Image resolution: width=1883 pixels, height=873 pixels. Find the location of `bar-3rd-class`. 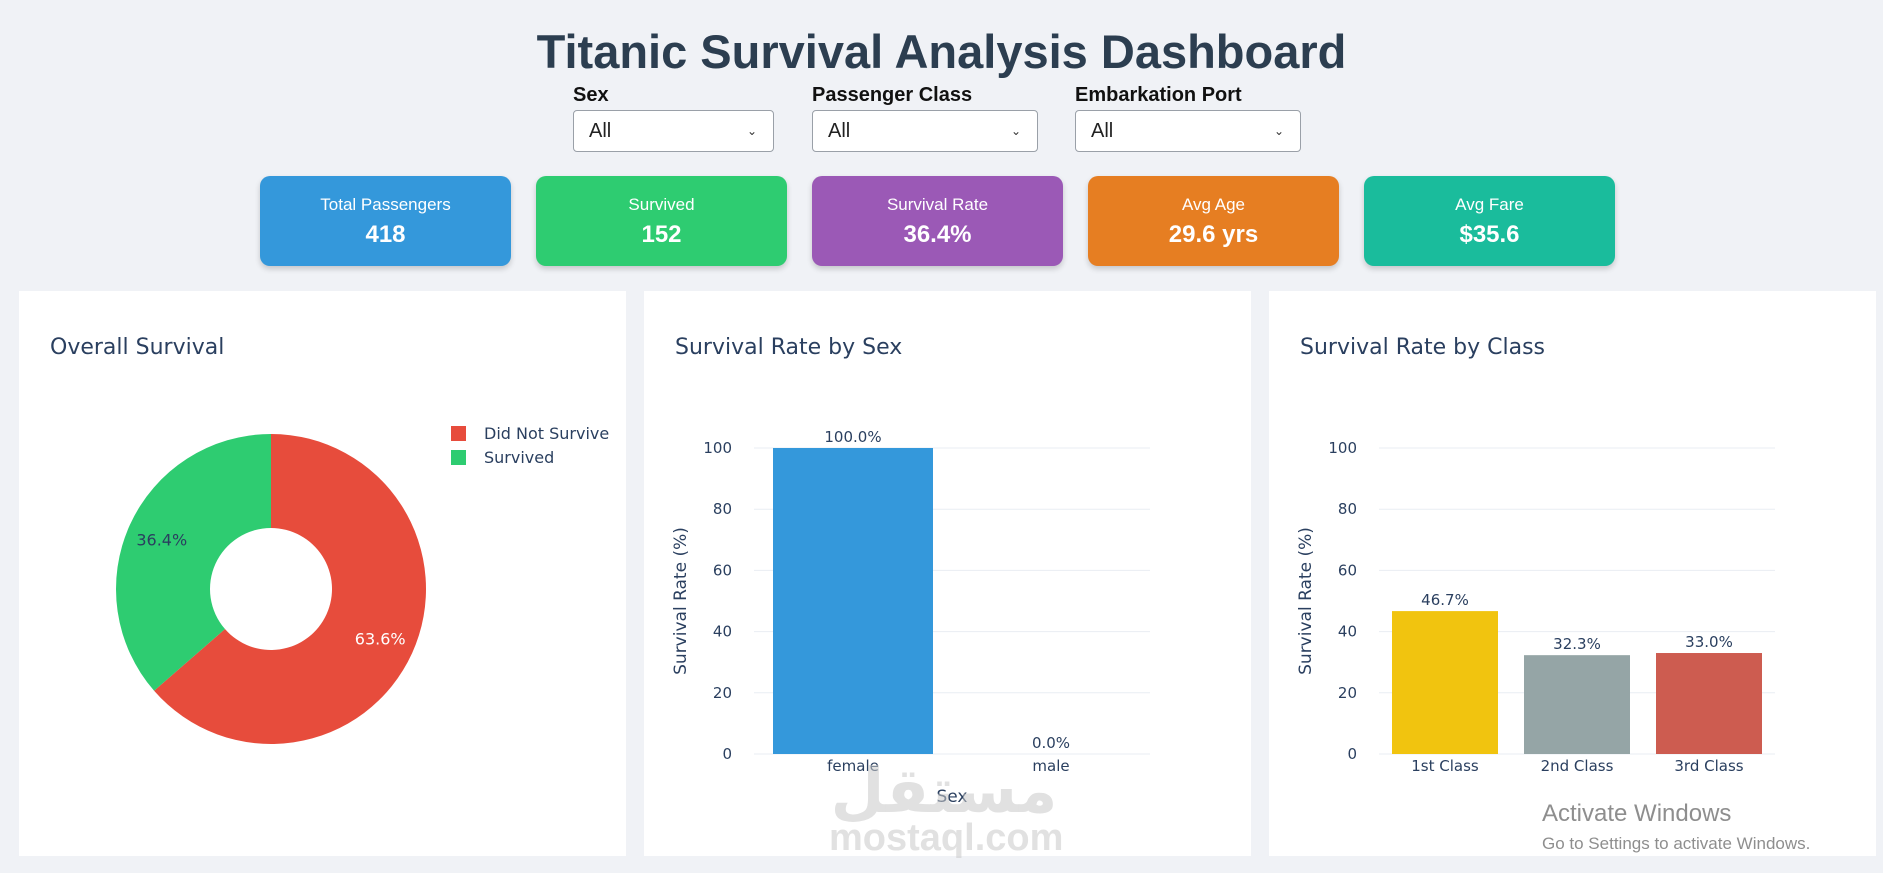

bar-3rd-class is located at coordinates (1709, 703).